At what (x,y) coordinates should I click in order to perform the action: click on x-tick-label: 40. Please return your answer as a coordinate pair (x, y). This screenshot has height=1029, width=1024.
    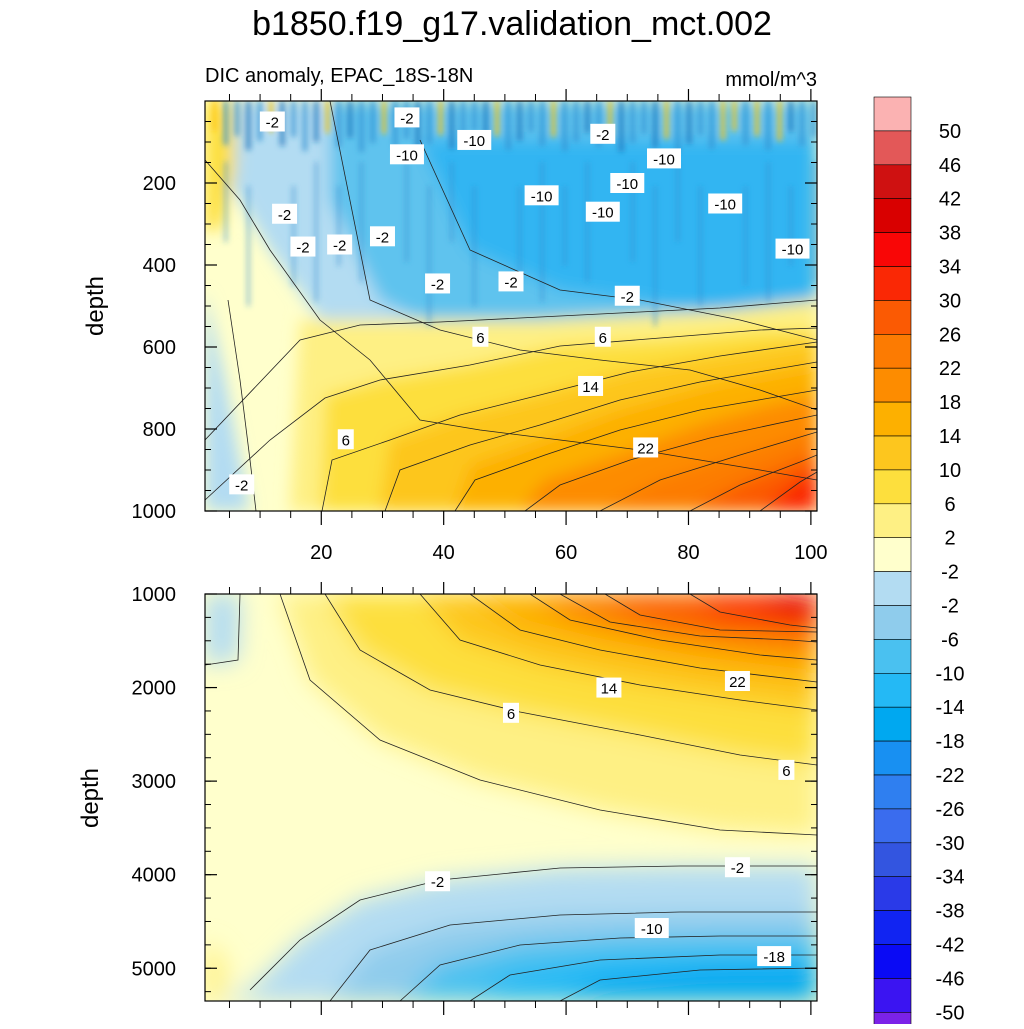
    Looking at the image, I should click on (444, 553).